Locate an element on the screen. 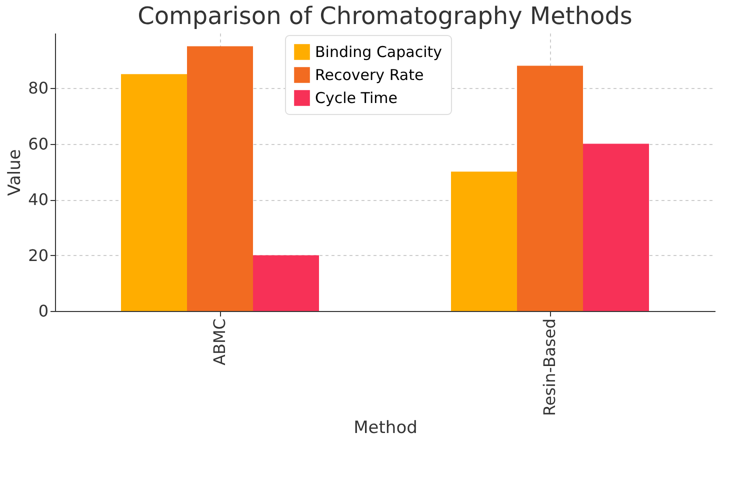  chart-title: Comparison of Chromatography Methods is located at coordinates (385, 16).